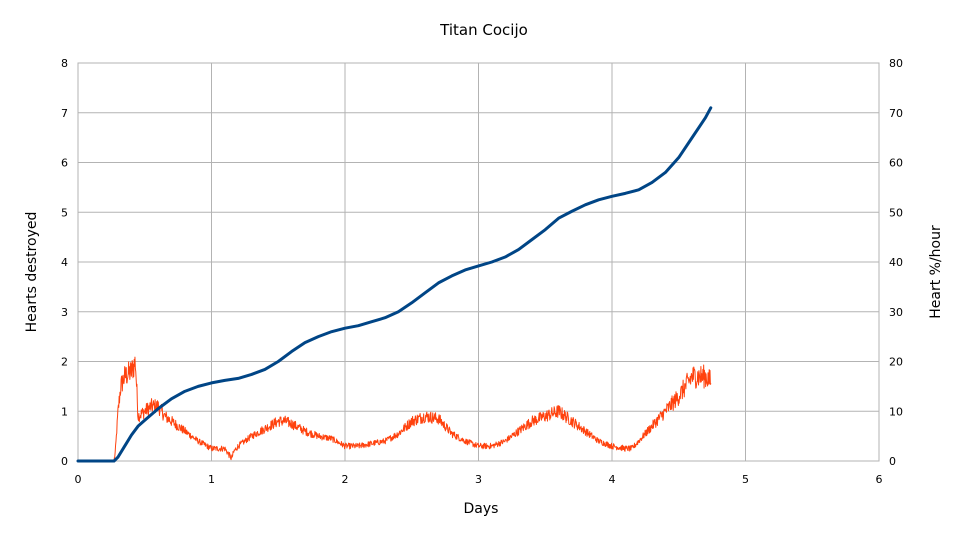  What do you see at coordinates (745, 479) in the screenshot?
I see `x-tick-label: 5` at bounding box center [745, 479].